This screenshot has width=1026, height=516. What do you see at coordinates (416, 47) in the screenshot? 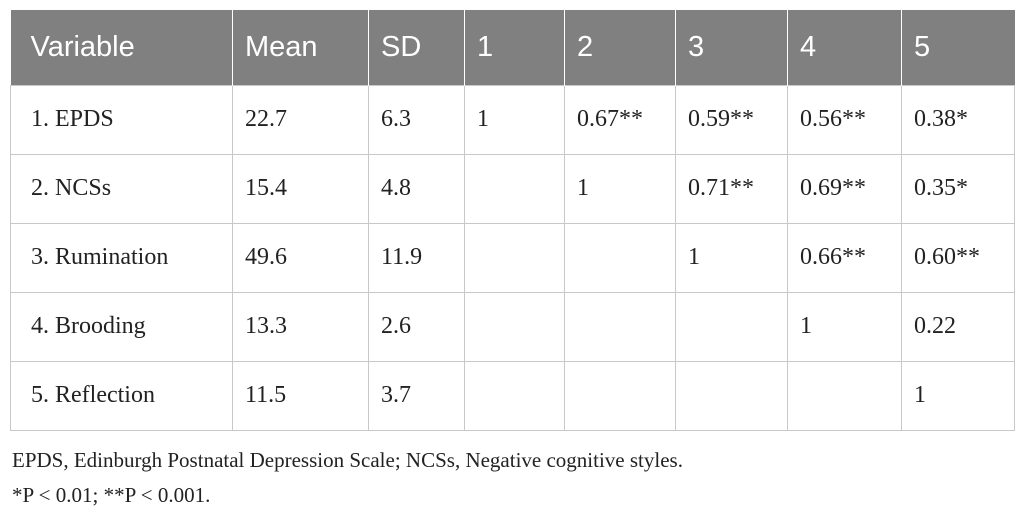
I see `header-sd: SD` at bounding box center [416, 47].